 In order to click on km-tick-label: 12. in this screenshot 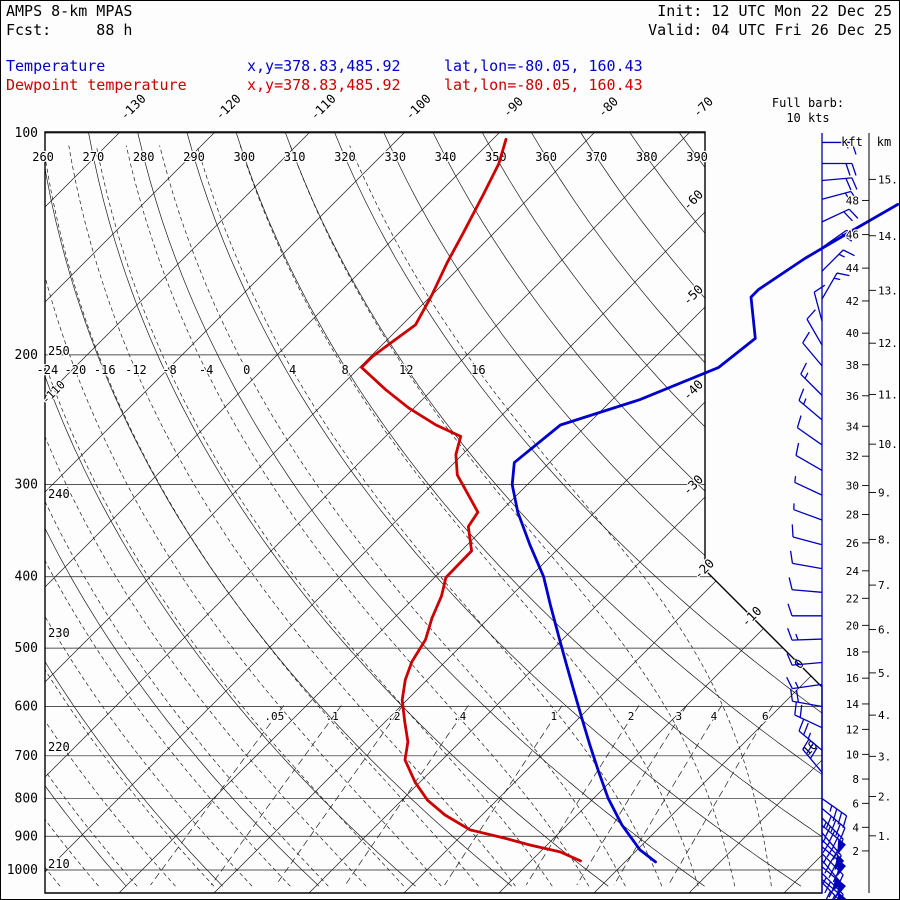, I will do `click(888, 343)`.